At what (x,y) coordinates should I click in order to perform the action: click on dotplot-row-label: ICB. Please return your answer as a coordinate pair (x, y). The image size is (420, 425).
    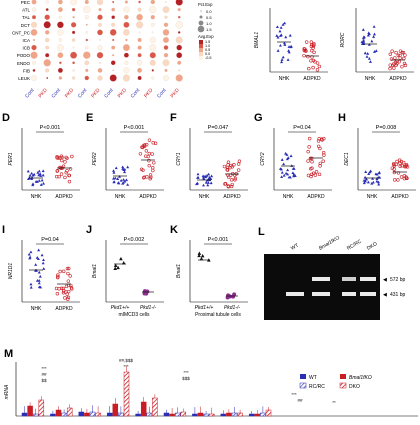
    Looking at the image, I should click on (26, 48).